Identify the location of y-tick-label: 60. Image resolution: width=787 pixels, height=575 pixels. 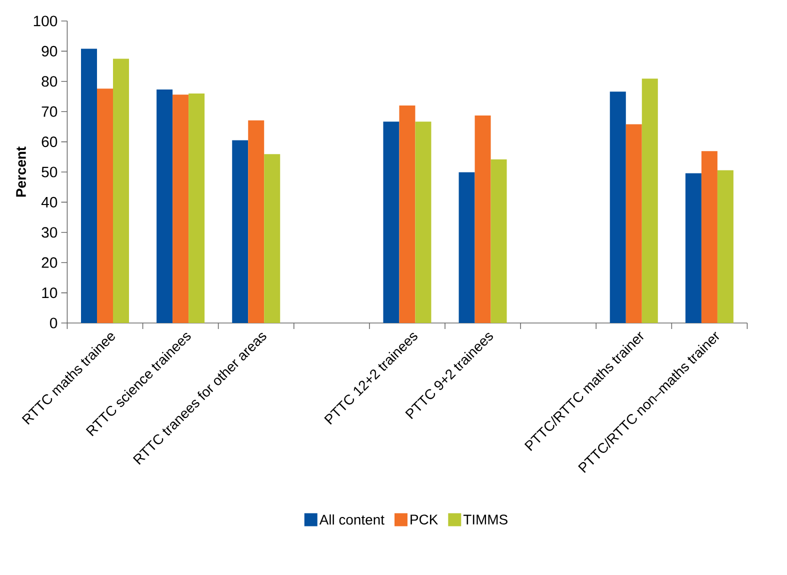
(50, 142).